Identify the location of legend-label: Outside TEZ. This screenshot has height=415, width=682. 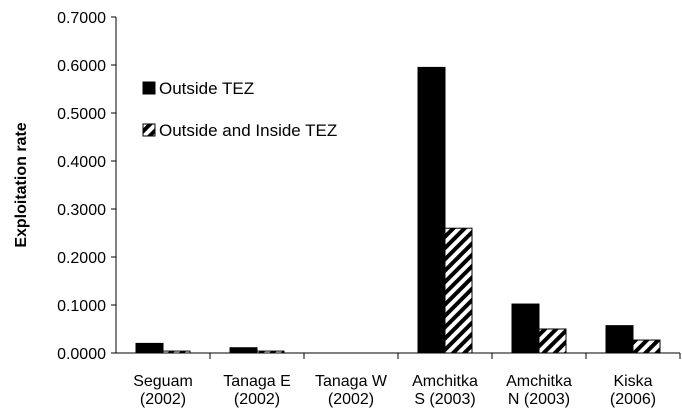
(206, 88).